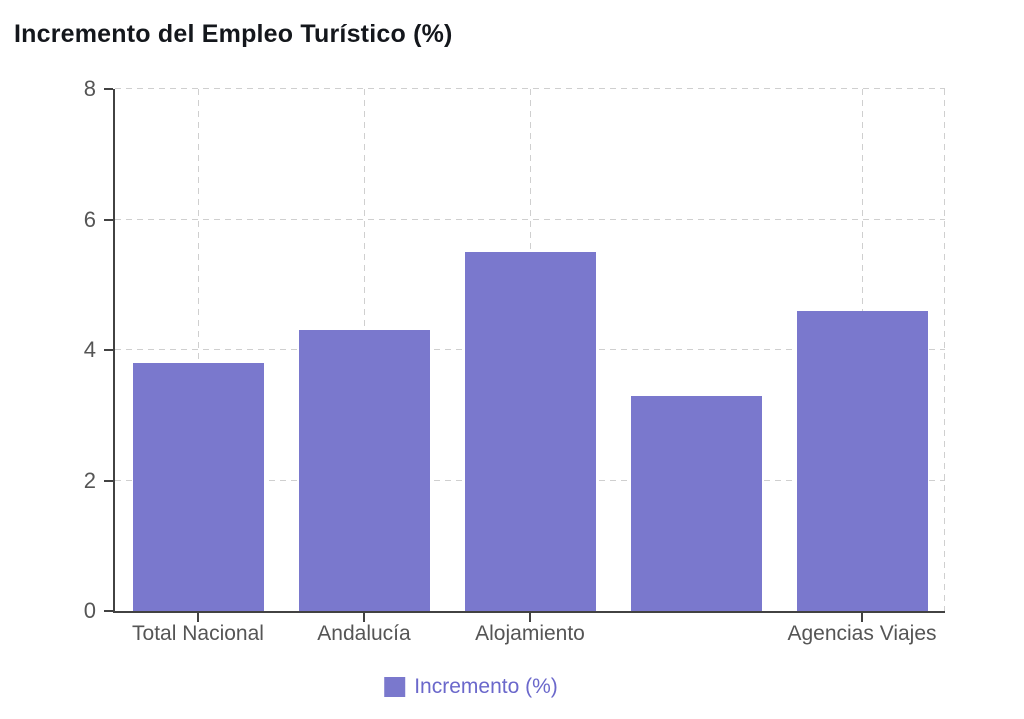 The width and height of the screenshot is (1024, 719). Describe the element at coordinates (395, 687) in the screenshot. I see `legend-swatch` at that location.